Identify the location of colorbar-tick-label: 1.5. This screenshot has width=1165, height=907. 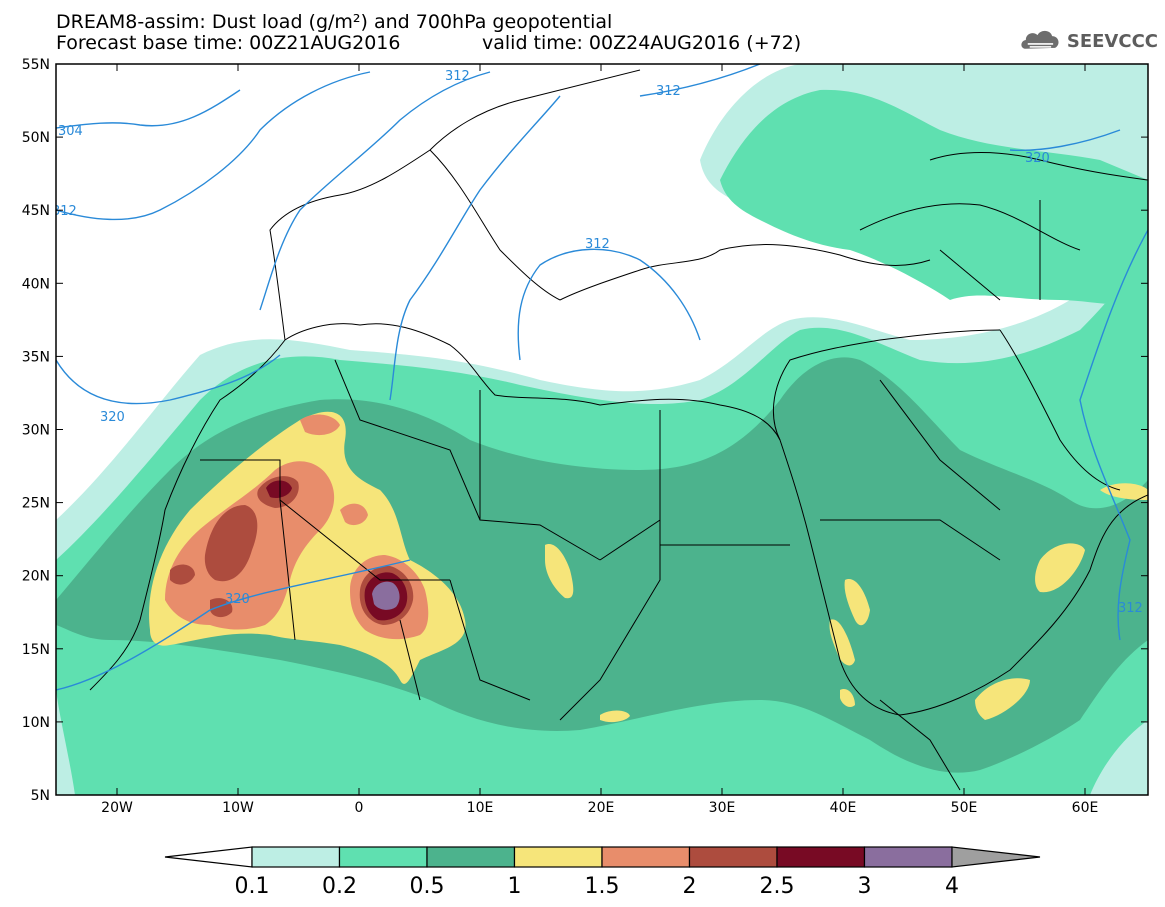
(602, 886).